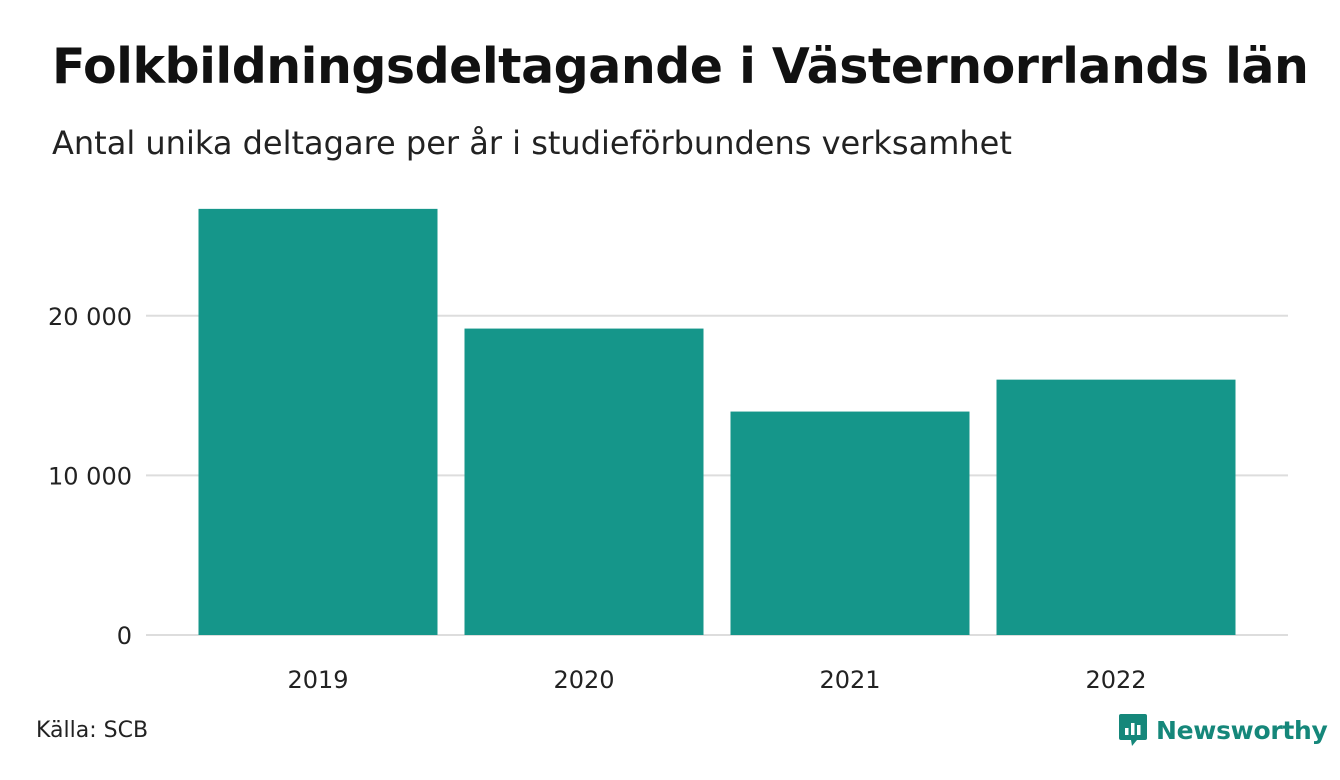 The width and height of the screenshot is (1340, 780). What do you see at coordinates (716, 680) in the screenshot?
I see `x-axis-ticks: 2019 2020 2021 2022` at bounding box center [716, 680].